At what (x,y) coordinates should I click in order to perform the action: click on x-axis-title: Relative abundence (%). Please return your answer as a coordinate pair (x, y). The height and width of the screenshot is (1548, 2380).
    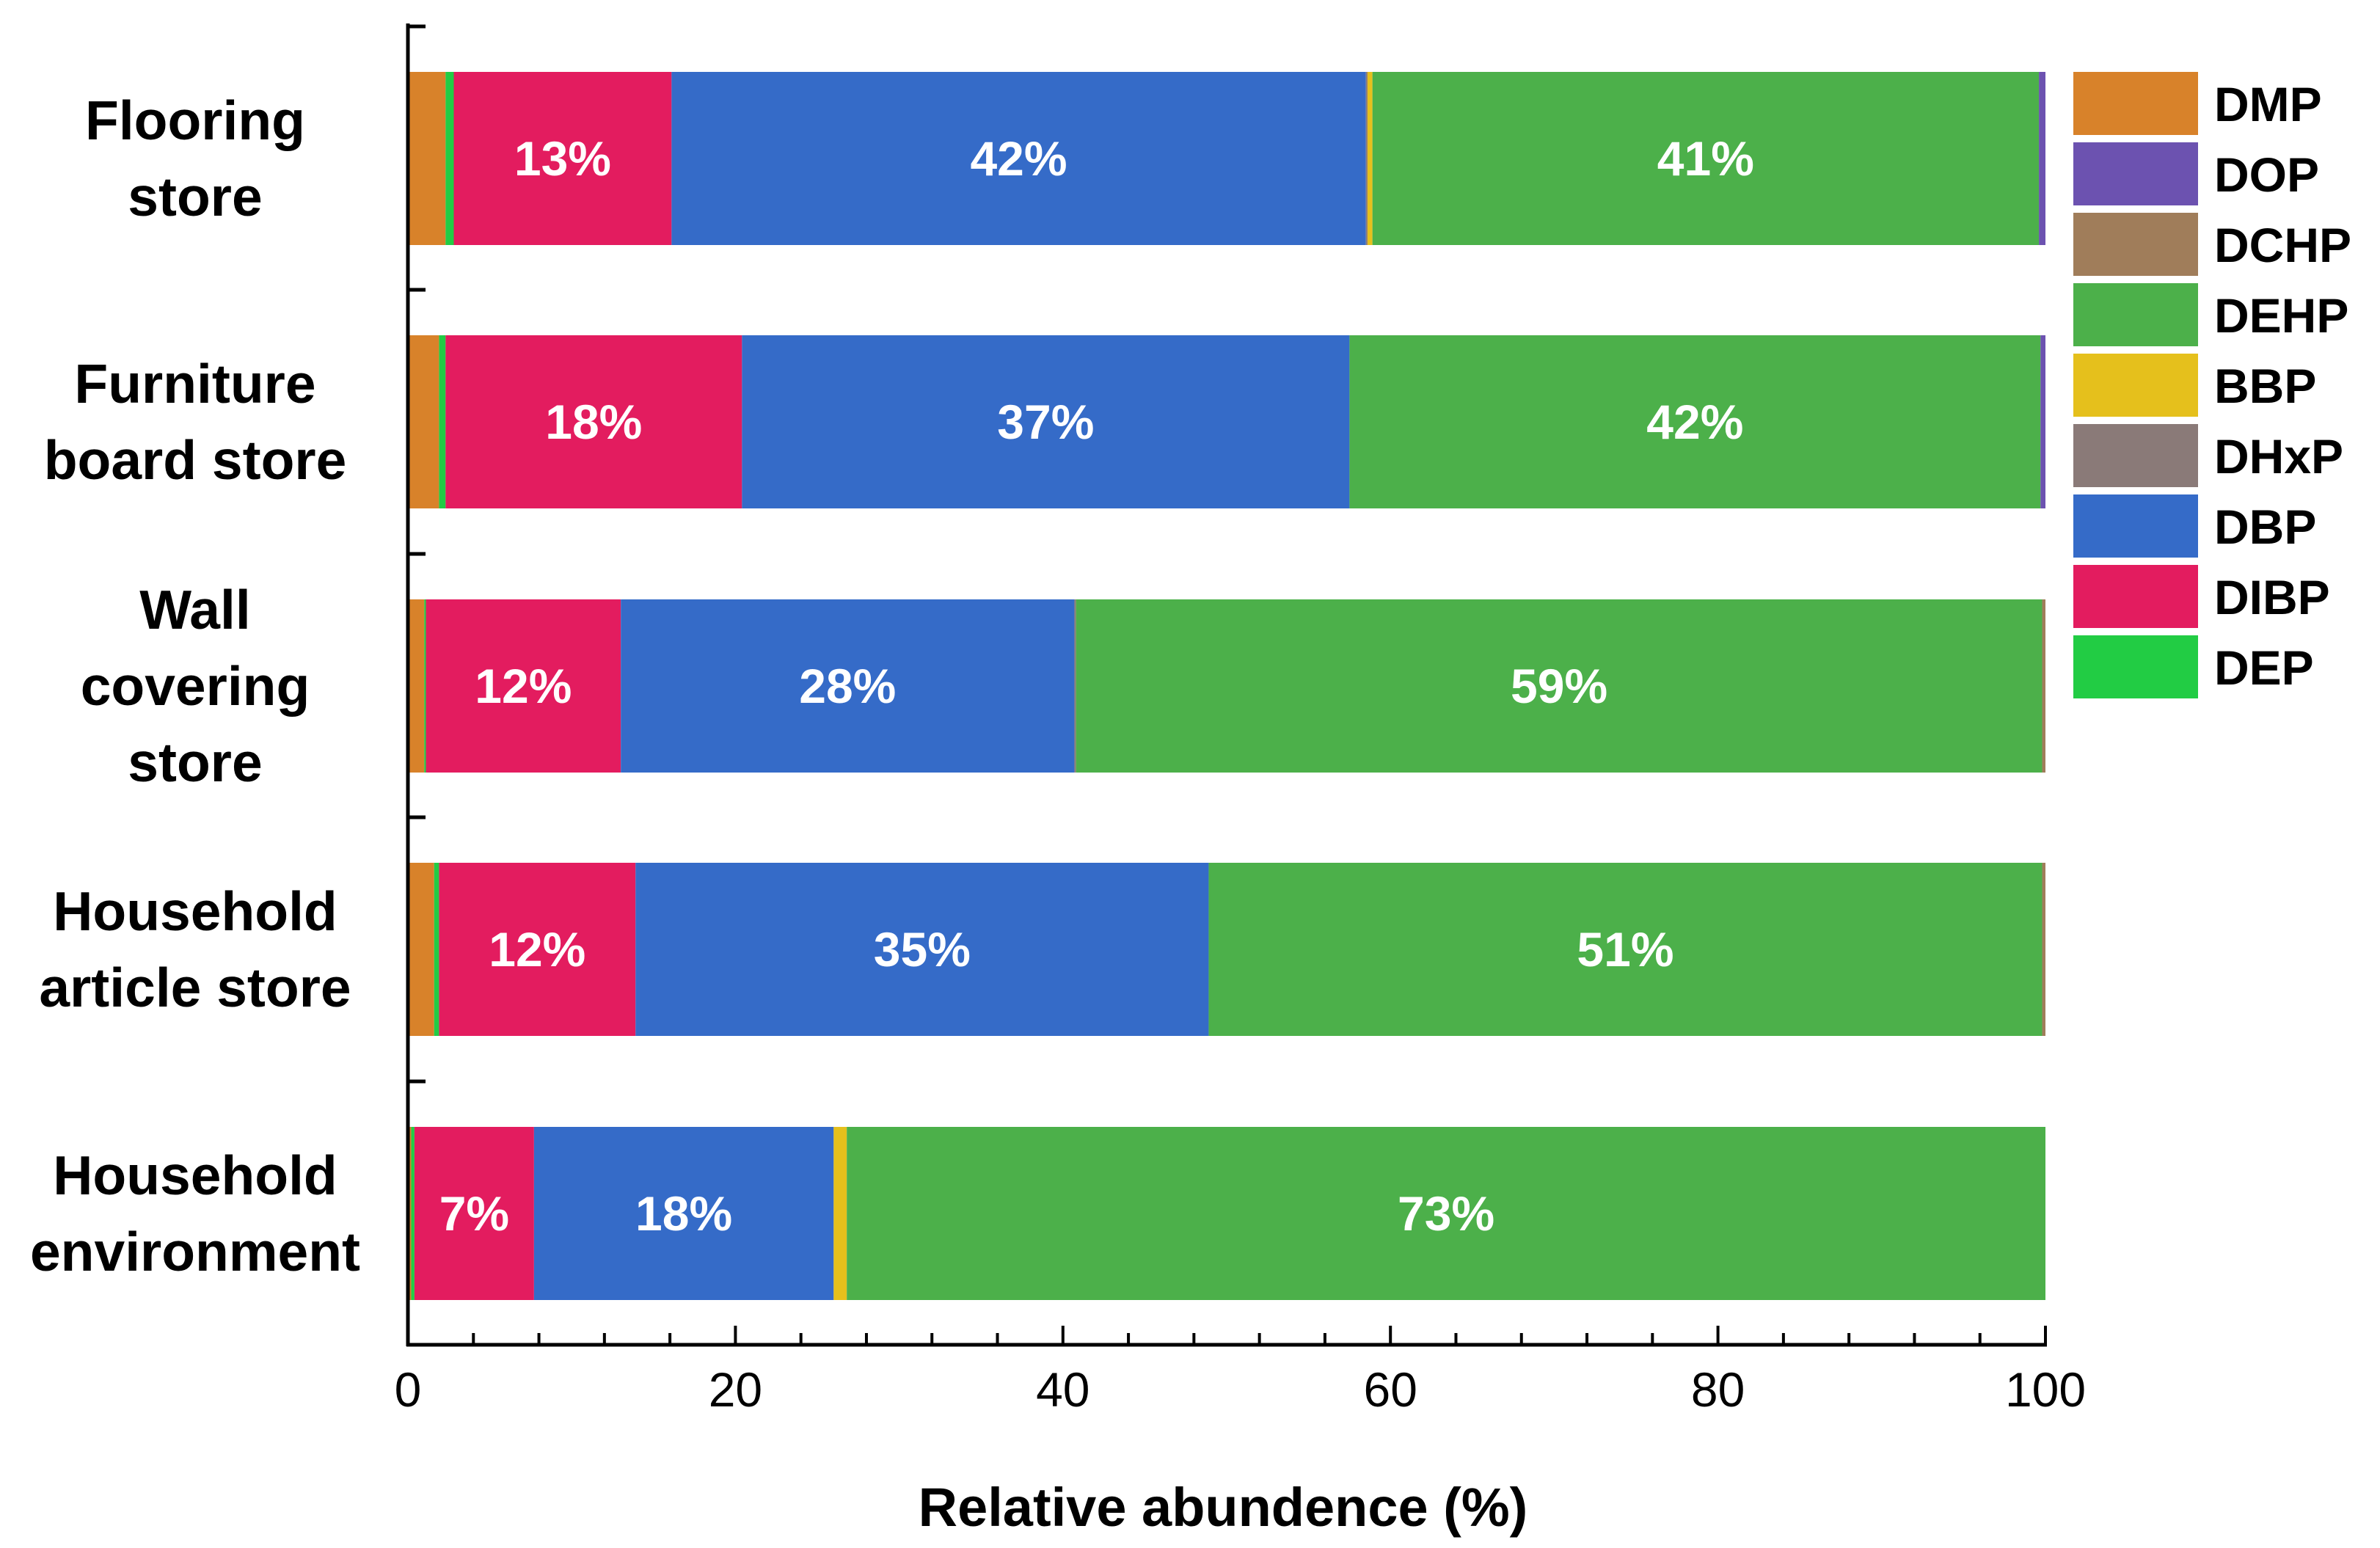
    Looking at the image, I should click on (1223, 1507).